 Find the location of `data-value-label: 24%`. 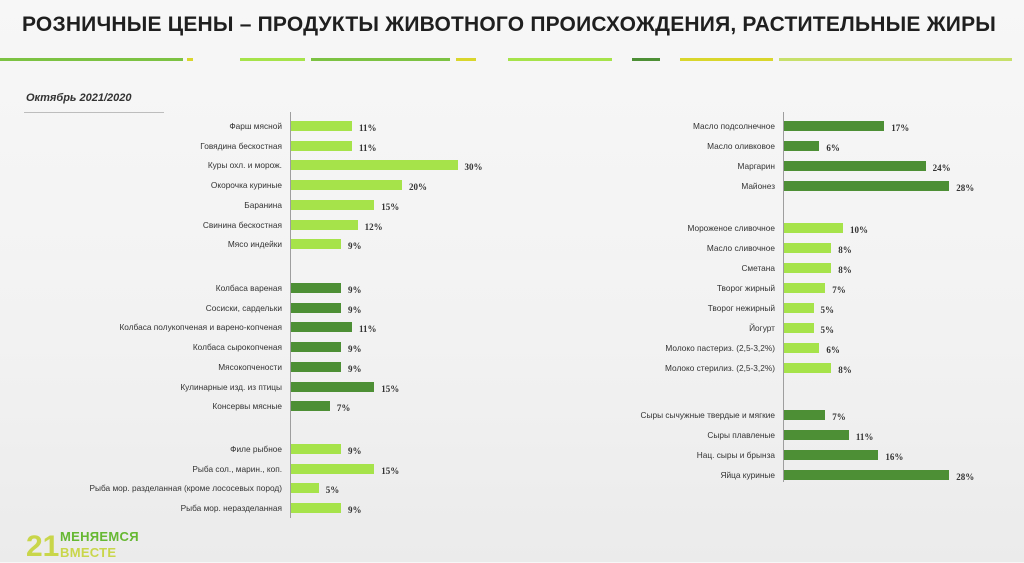

data-value-label: 24% is located at coordinates (941, 168).